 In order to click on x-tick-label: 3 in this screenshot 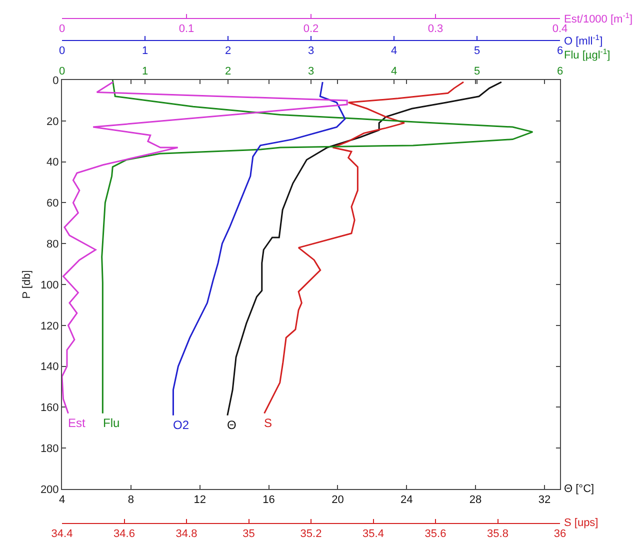, I will do `click(311, 72)`.